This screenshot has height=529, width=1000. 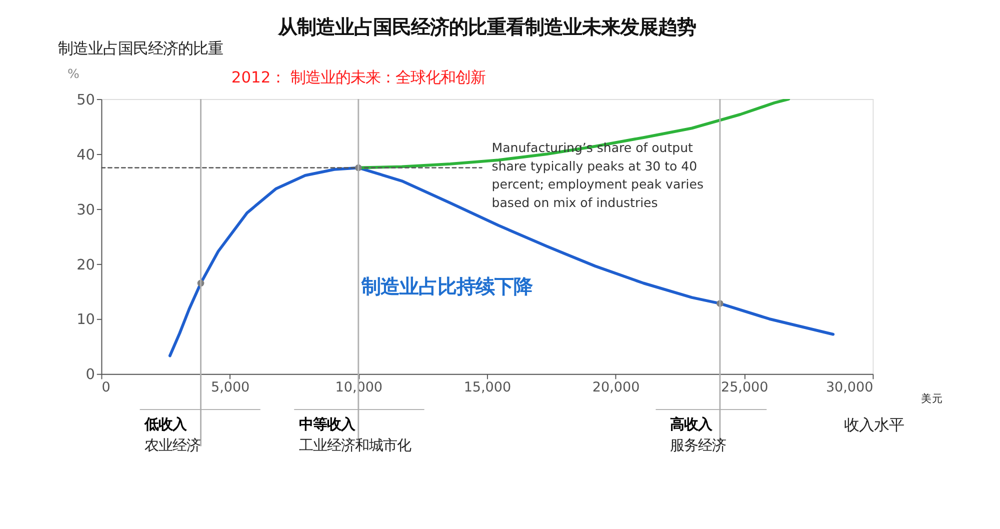 I want to click on y-tick-label: 20, so click(x=85, y=265).